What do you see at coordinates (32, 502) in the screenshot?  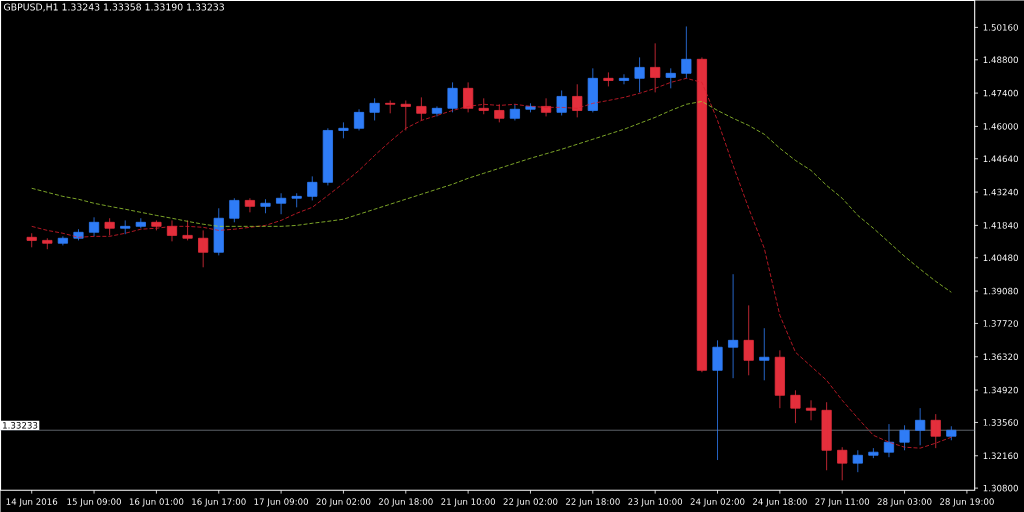 I see `x-tick-label: 14 Jun 2016` at bounding box center [32, 502].